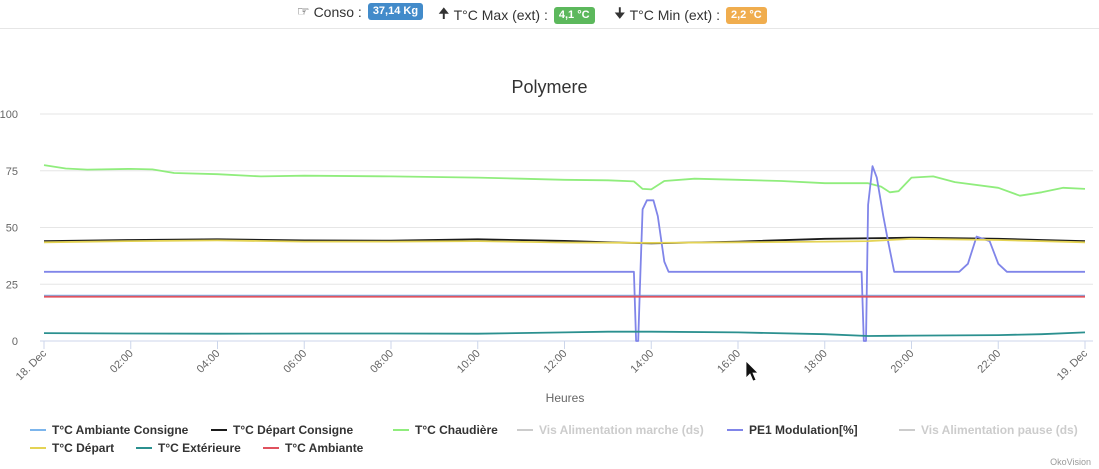 This screenshot has height=469, width=1099. Describe the element at coordinates (12, 172) in the screenshot. I see `y-tick-label: 75` at that location.